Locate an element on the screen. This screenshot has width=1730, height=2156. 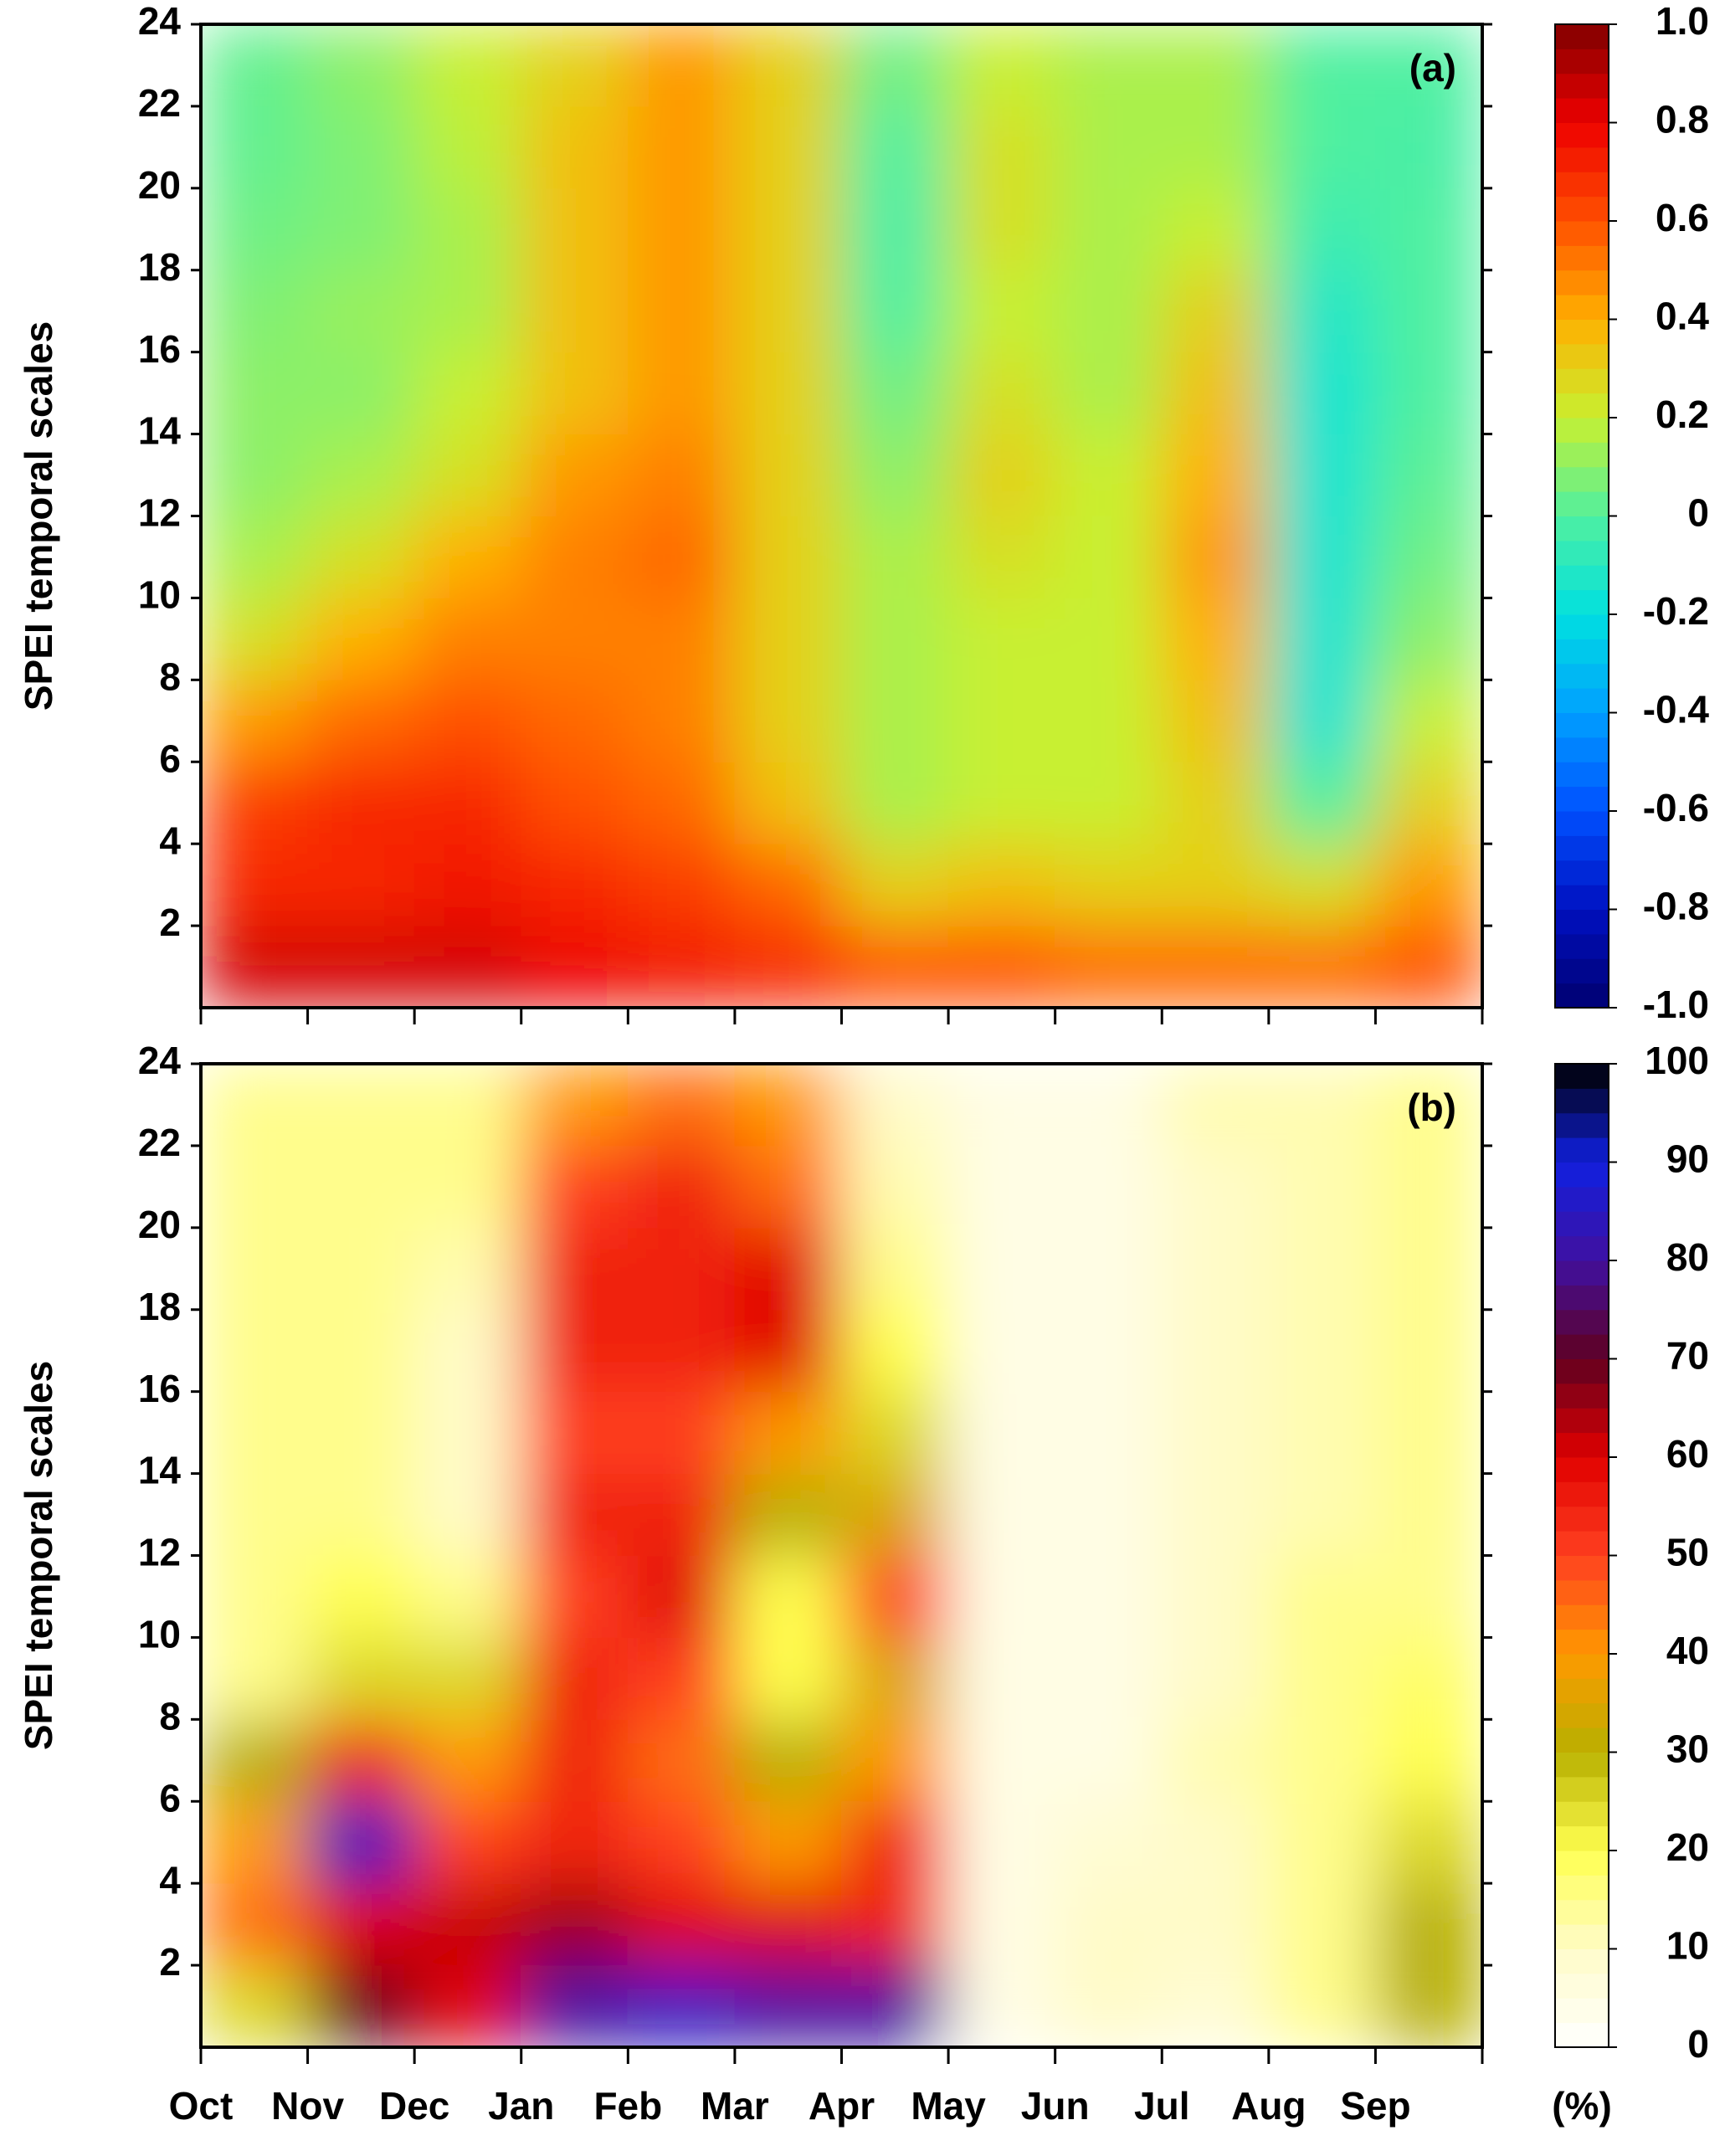
panel-label: (b) is located at coordinates (1431, 1107).